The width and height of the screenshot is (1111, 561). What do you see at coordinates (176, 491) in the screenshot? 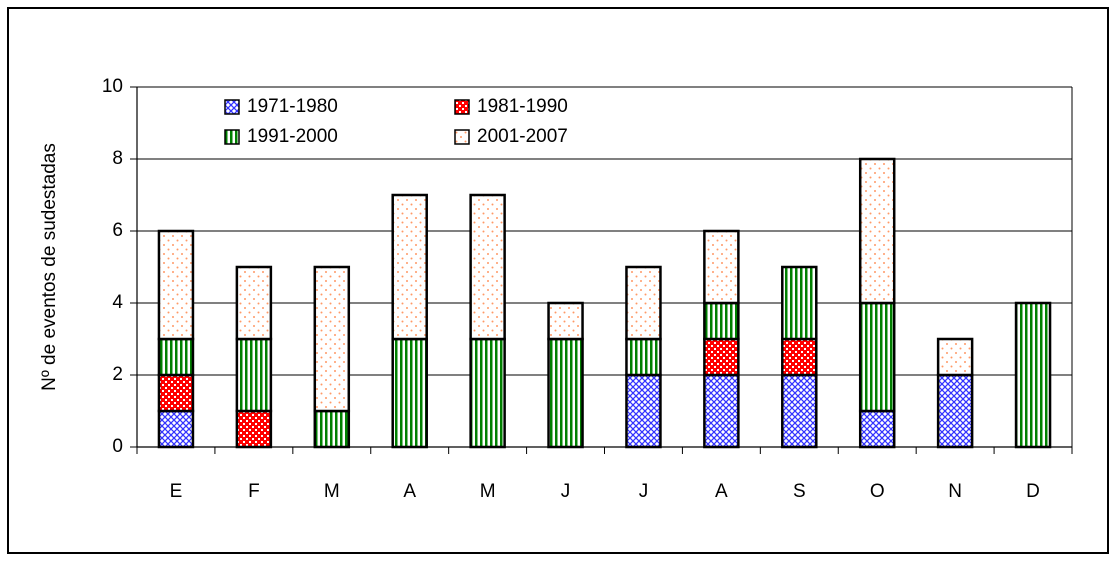
I see `x-tick-label: E` at bounding box center [176, 491].